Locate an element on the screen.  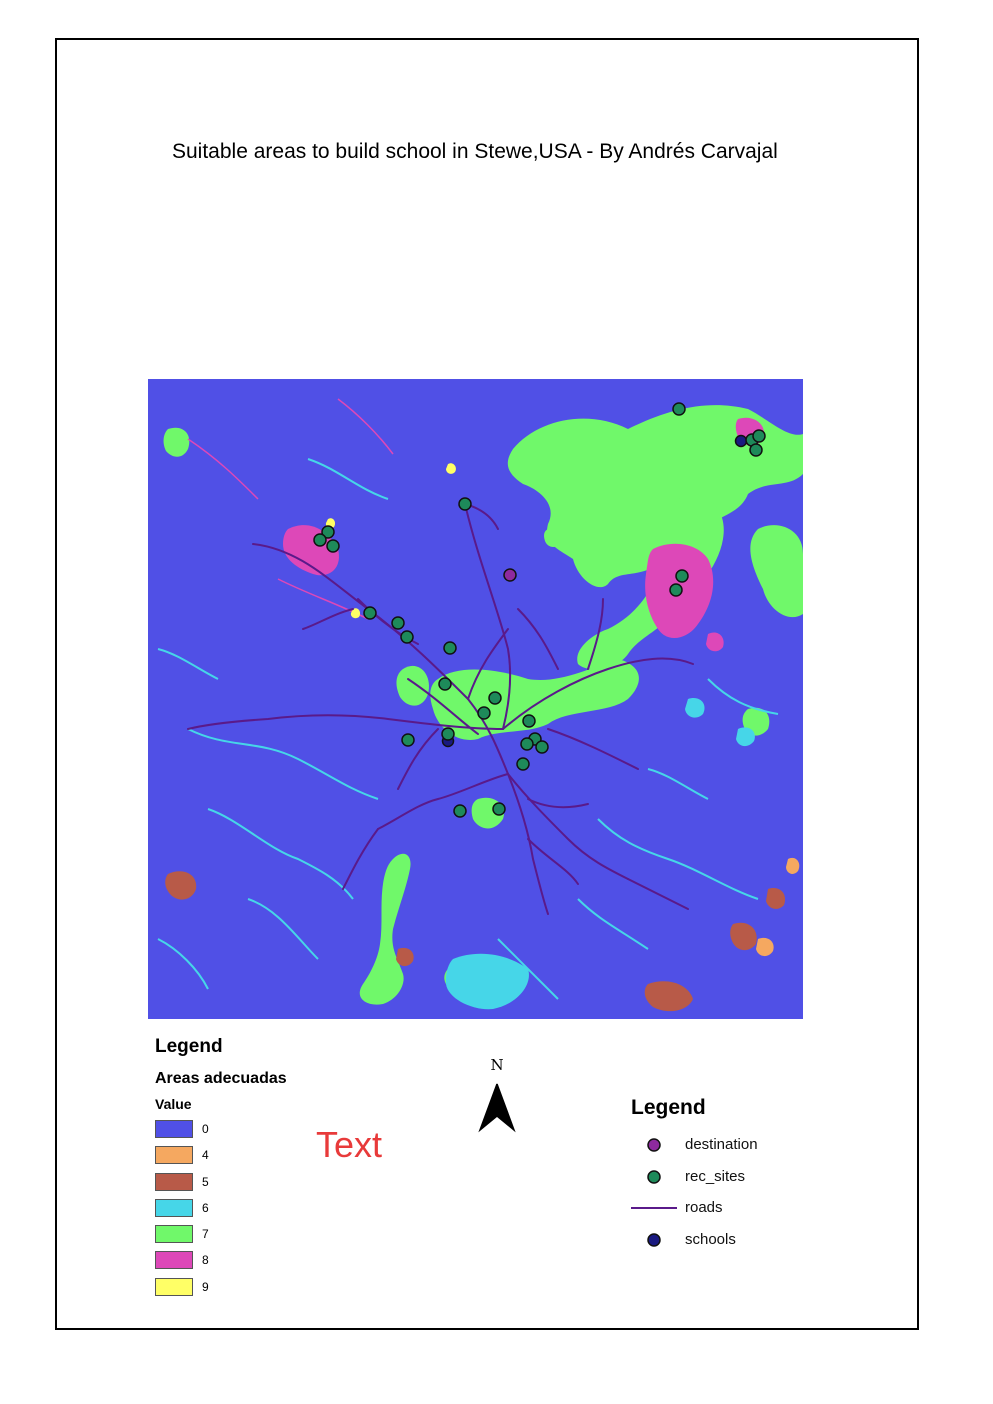
raster-legend: Legend Areas adecuadas Value 0 4 5 6 7 8 9 is located at coordinates (221, 1170).